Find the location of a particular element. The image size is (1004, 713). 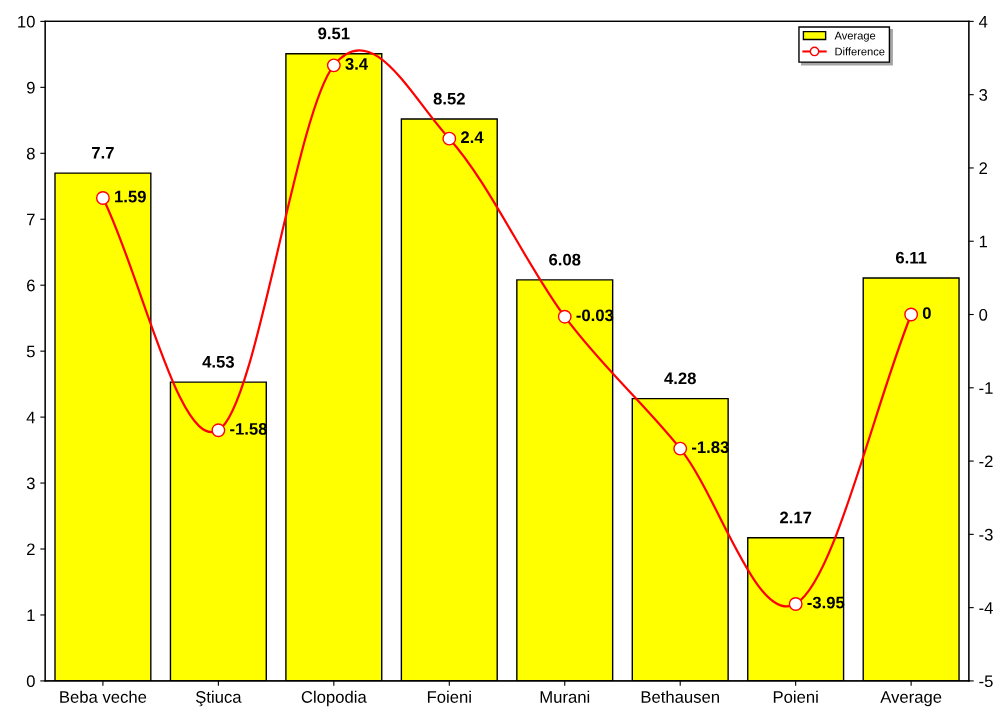

y2-tick-label: -4 is located at coordinates (986, 608).